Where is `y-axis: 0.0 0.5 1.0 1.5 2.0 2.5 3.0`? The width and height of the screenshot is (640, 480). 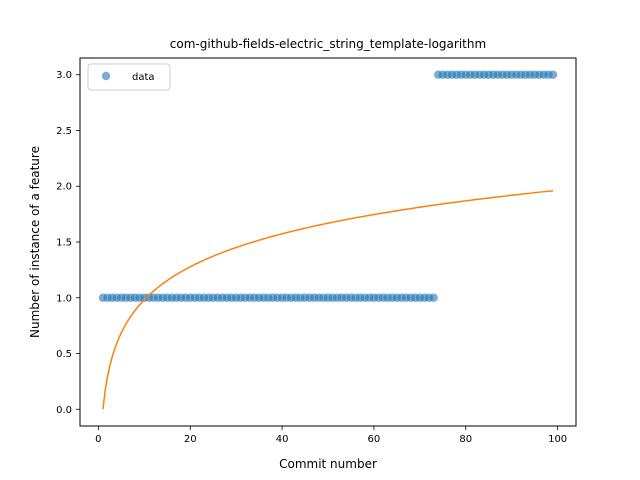 y-axis: 0.0 0.5 1.0 1.5 2.0 2.5 3.0 is located at coordinates (68, 243).